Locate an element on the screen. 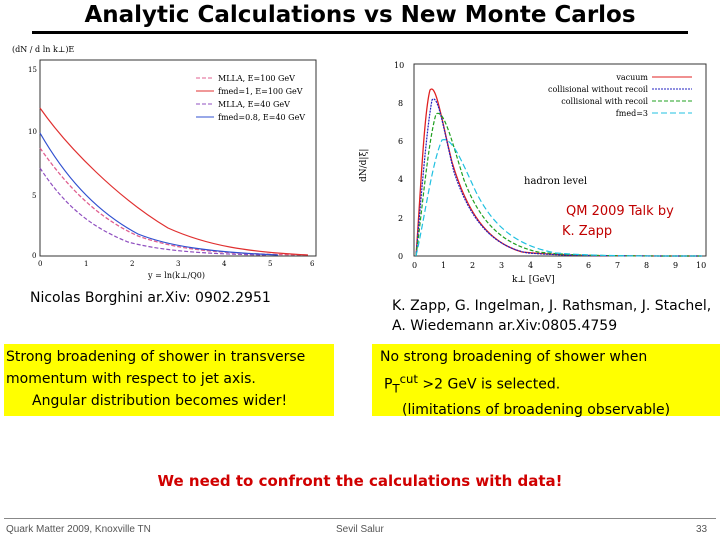 Image resolution: width=720 pixels, height=540 pixels. footer-divider is located at coordinates (360, 518).